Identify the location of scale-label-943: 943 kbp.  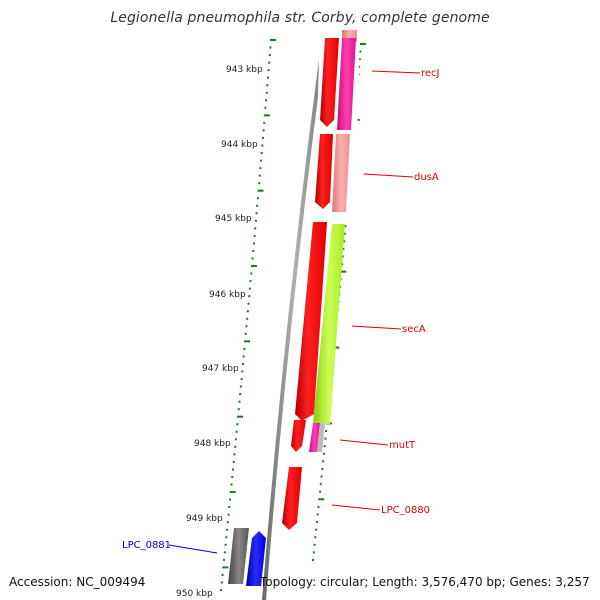
(244, 70).